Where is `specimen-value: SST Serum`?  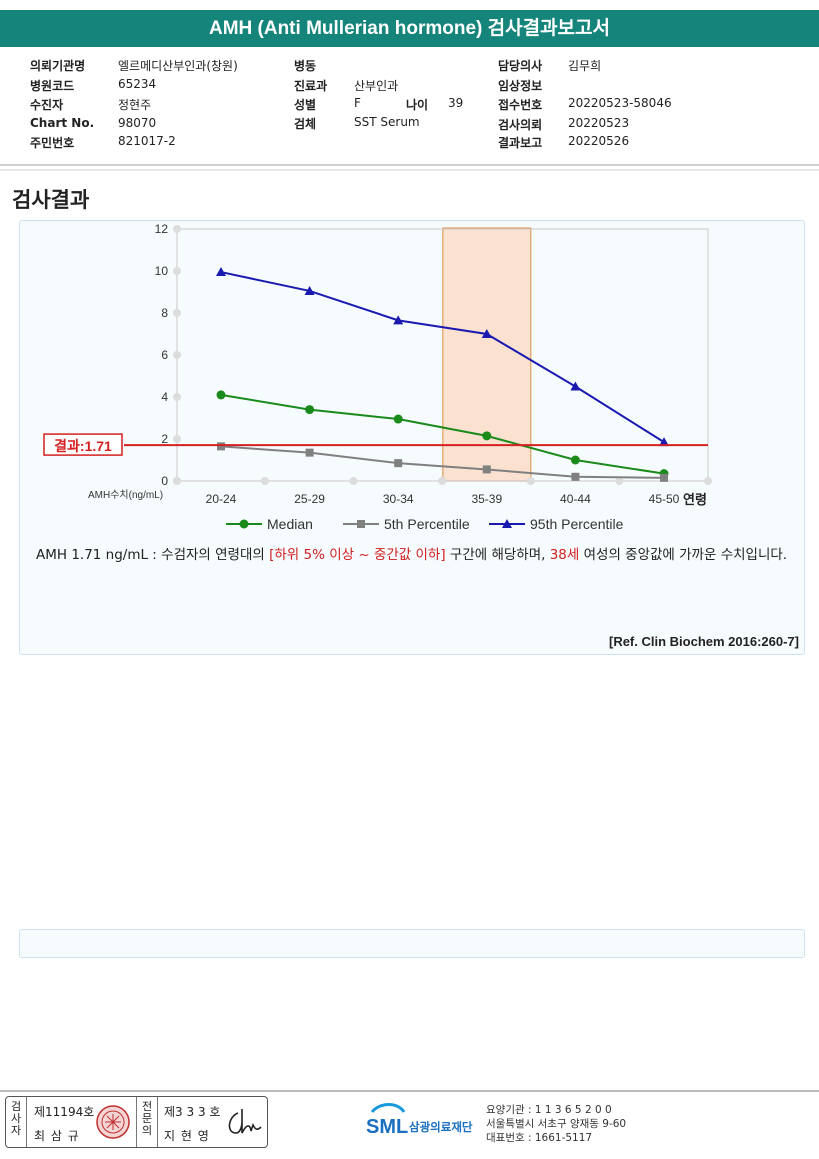 specimen-value: SST Serum is located at coordinates (387, 122).